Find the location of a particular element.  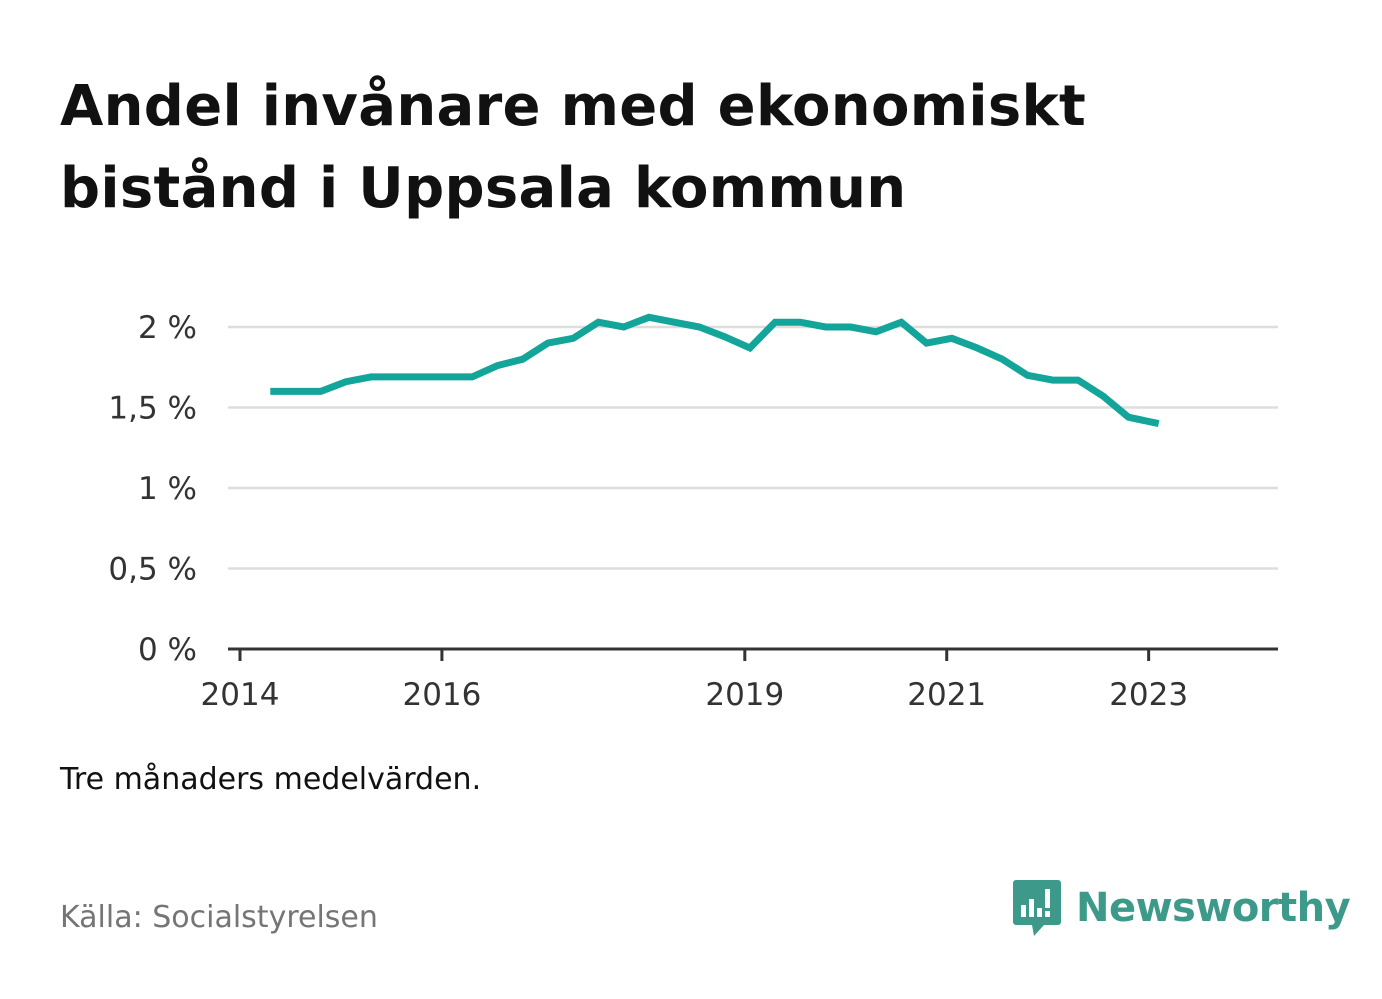

x-tick-label: 2016 is located at coordinates (441, 695).